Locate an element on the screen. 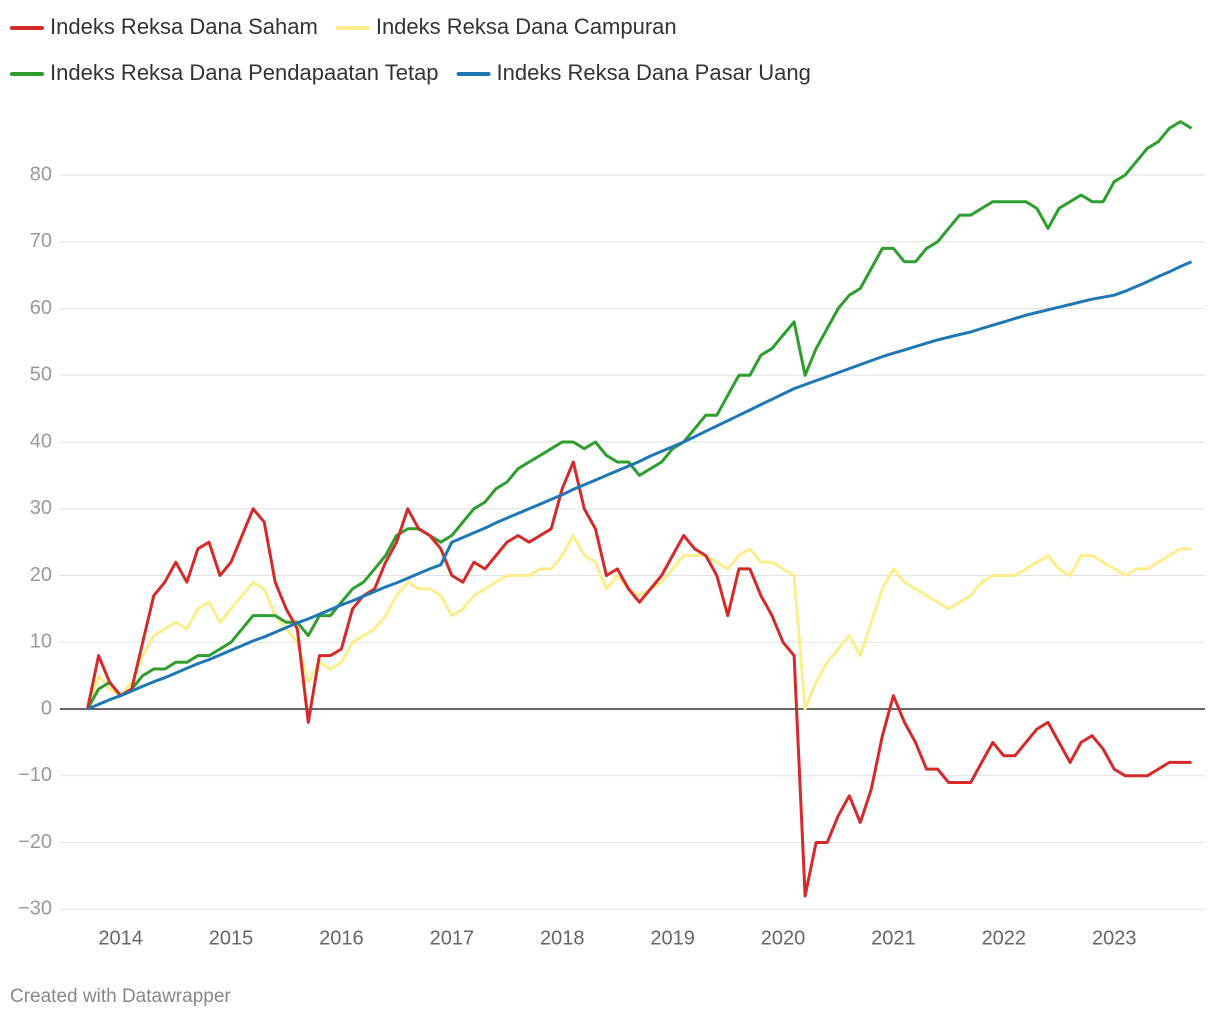 This screenshot has width=1220, height=1025. y-tick-label: −30 is located at coordinates (35, 909).